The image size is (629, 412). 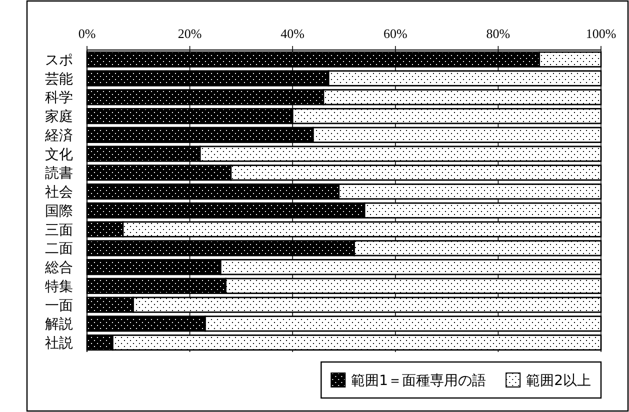 I want to click on y-tick-label: 総合, so click(x=58, y=268).